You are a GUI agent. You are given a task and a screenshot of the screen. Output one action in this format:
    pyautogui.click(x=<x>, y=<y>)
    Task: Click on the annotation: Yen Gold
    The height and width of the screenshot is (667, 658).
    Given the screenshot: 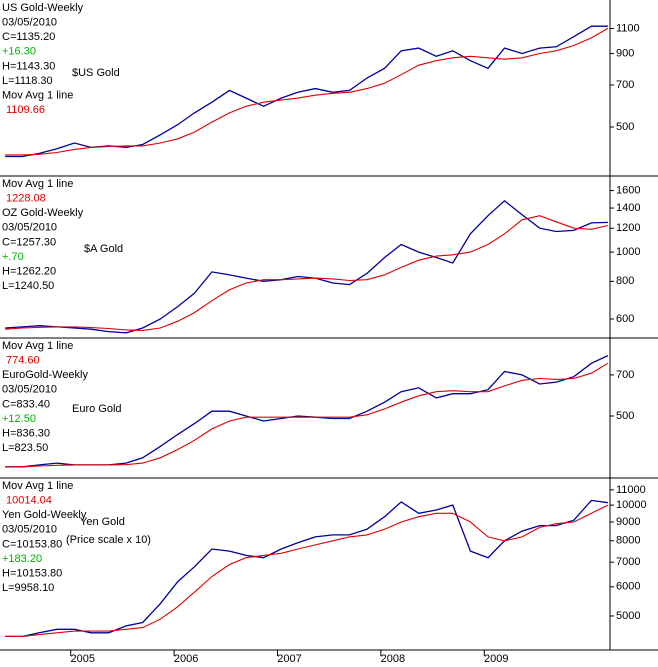 What is the action you would take?
    pyautogui.click(x=102, y=522)
    